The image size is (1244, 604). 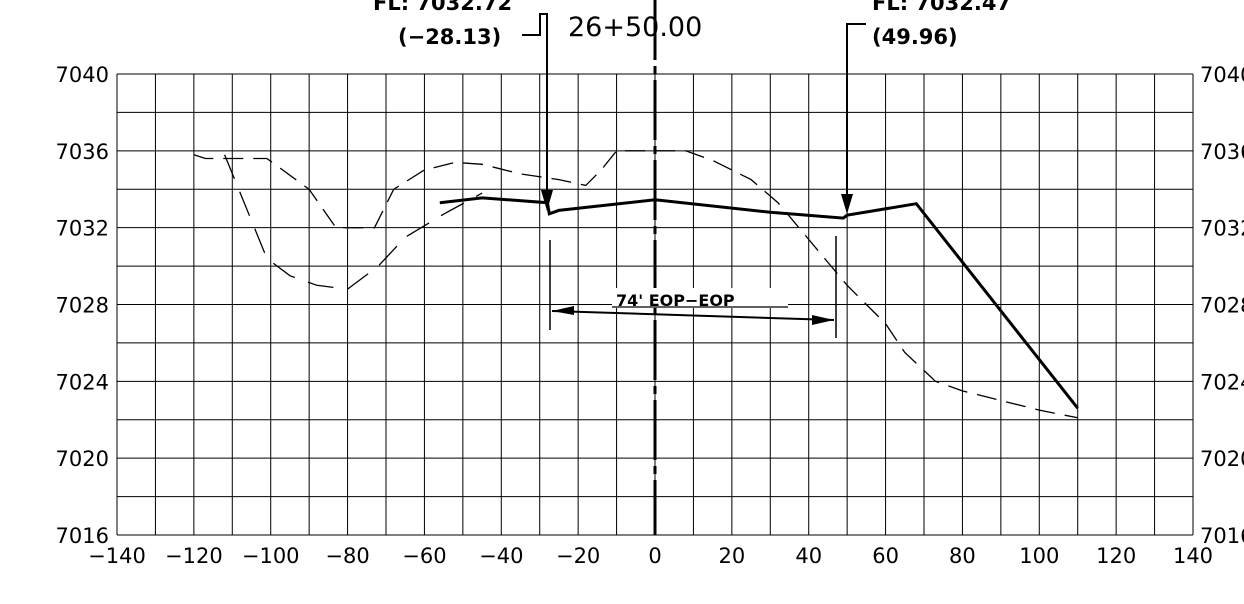 What do you see at coordinates (82, 229) in the screenshot?
I see `y-tick-label-left: 7032` at bounding box center [82, 229].